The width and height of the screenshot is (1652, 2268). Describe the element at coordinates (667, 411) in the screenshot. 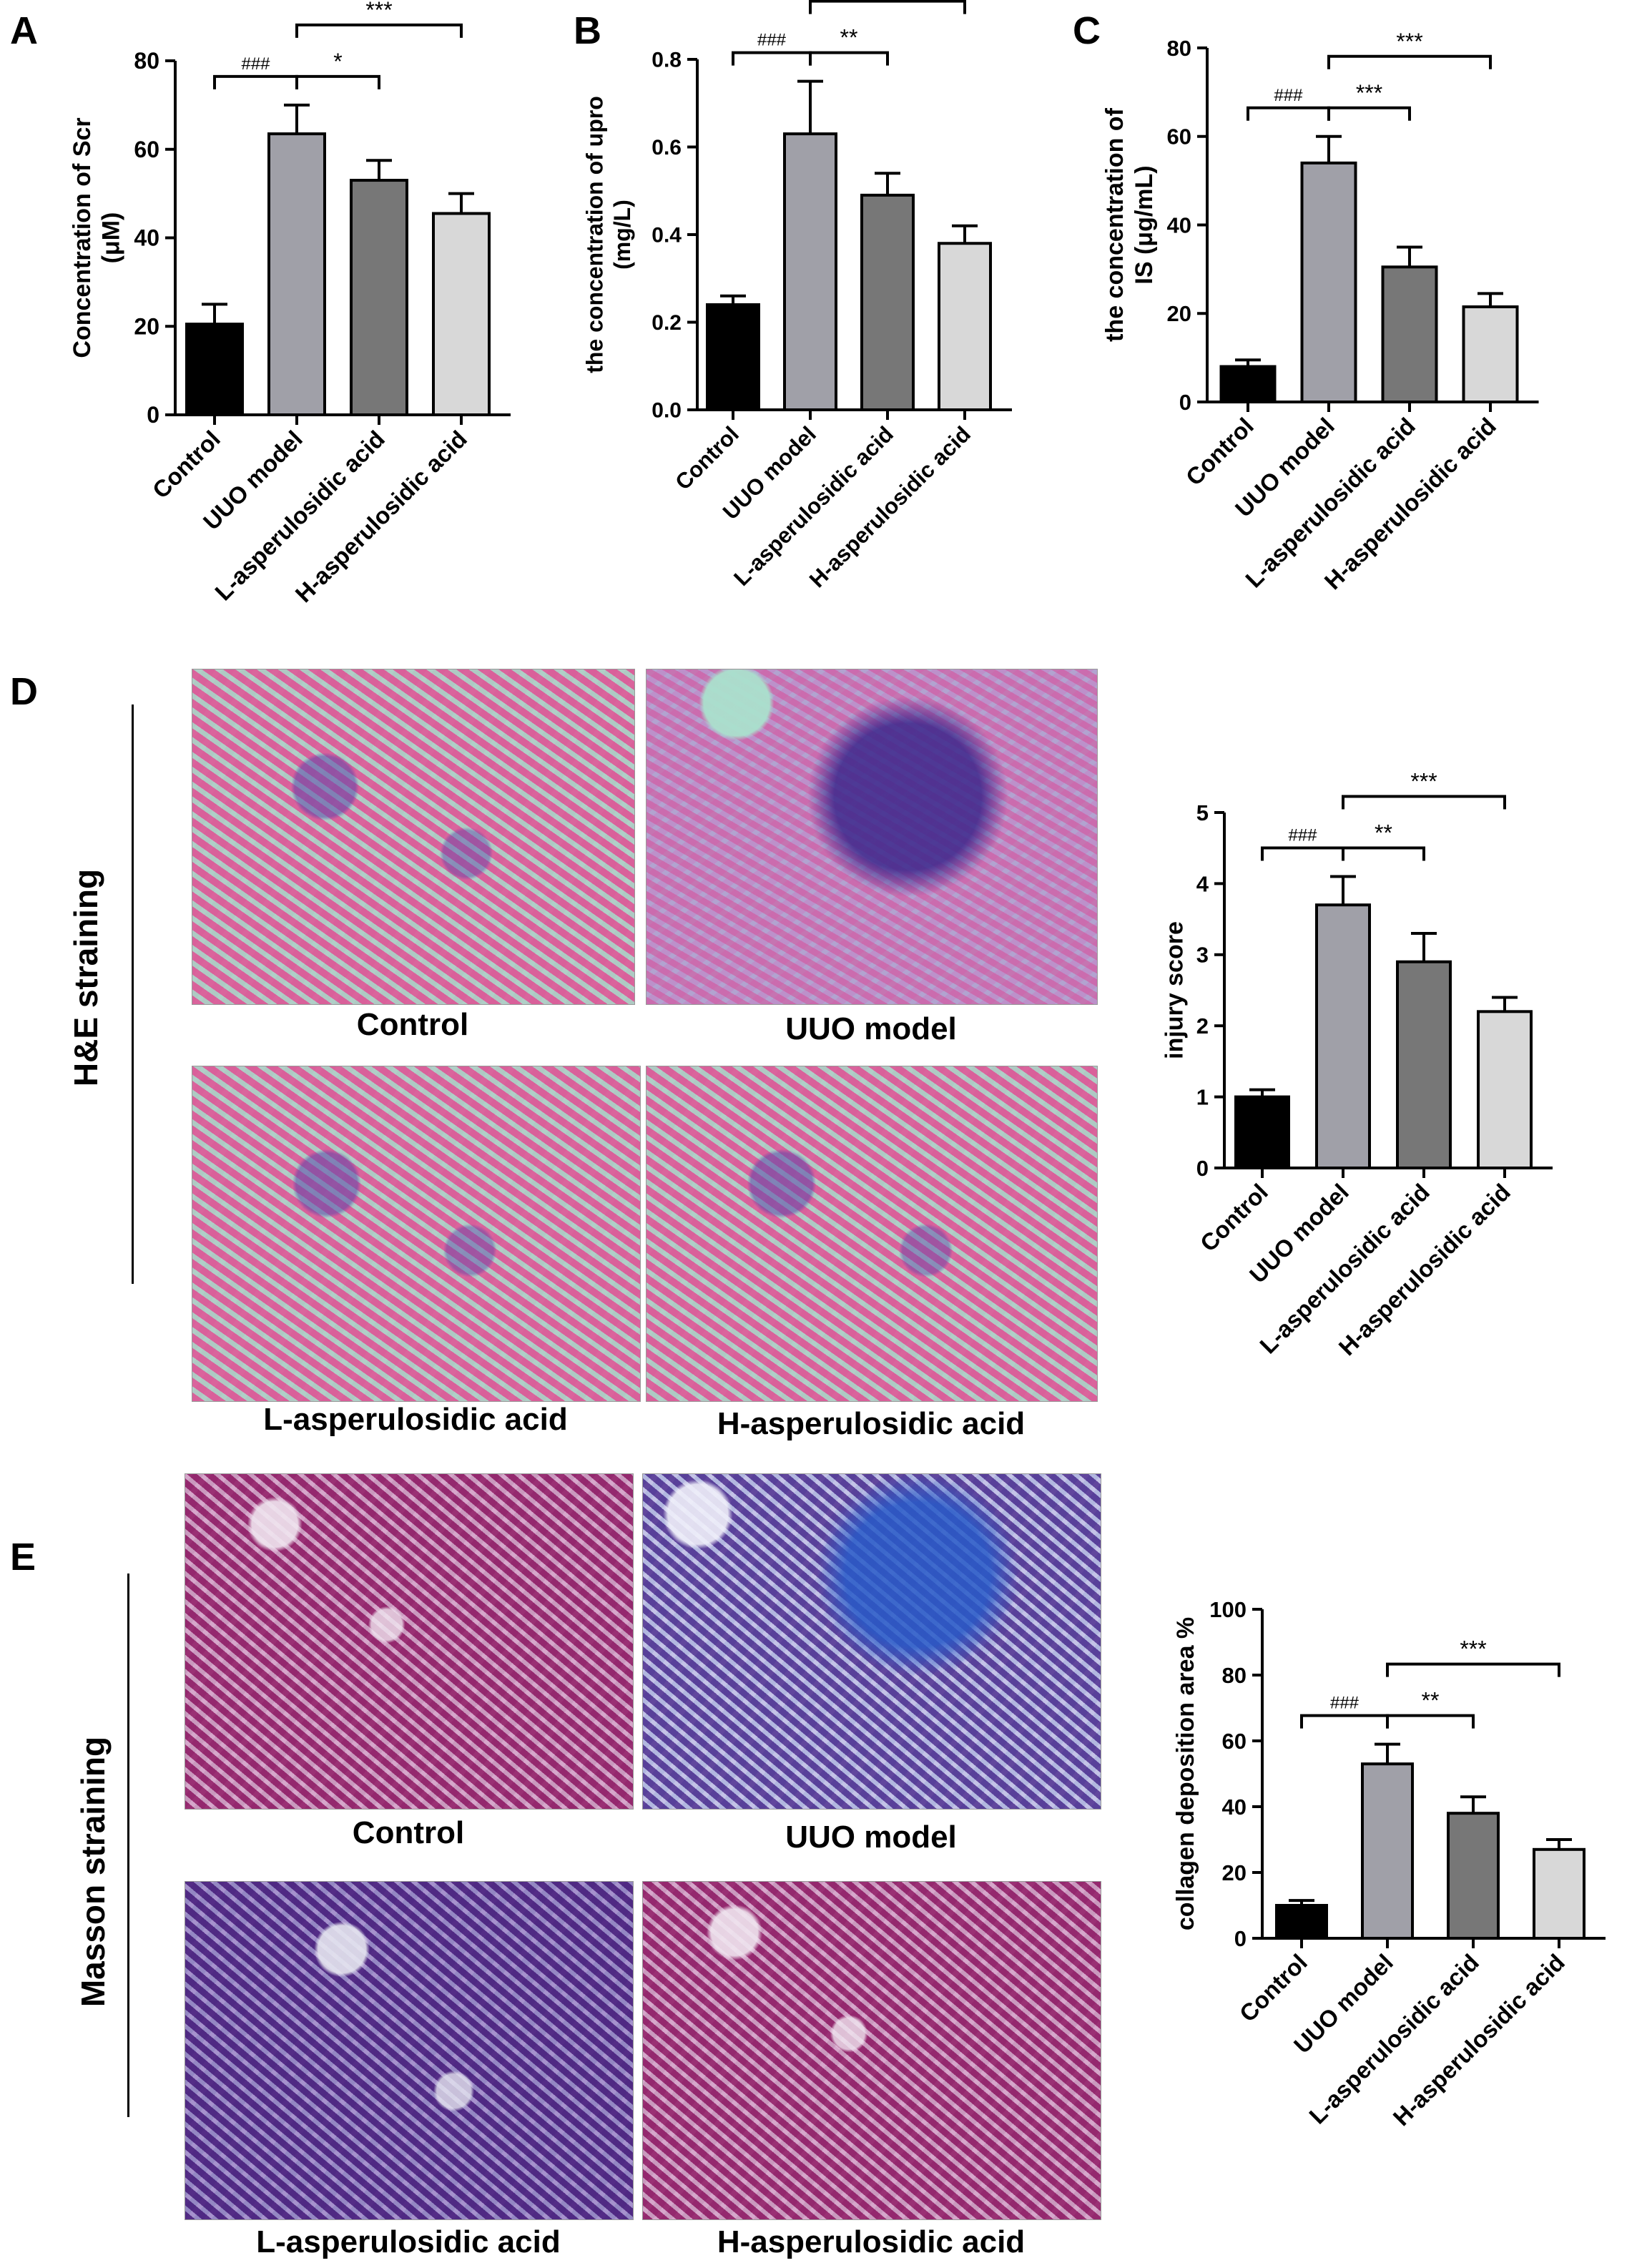

I see `y-tick-label: 0.0` at that location.